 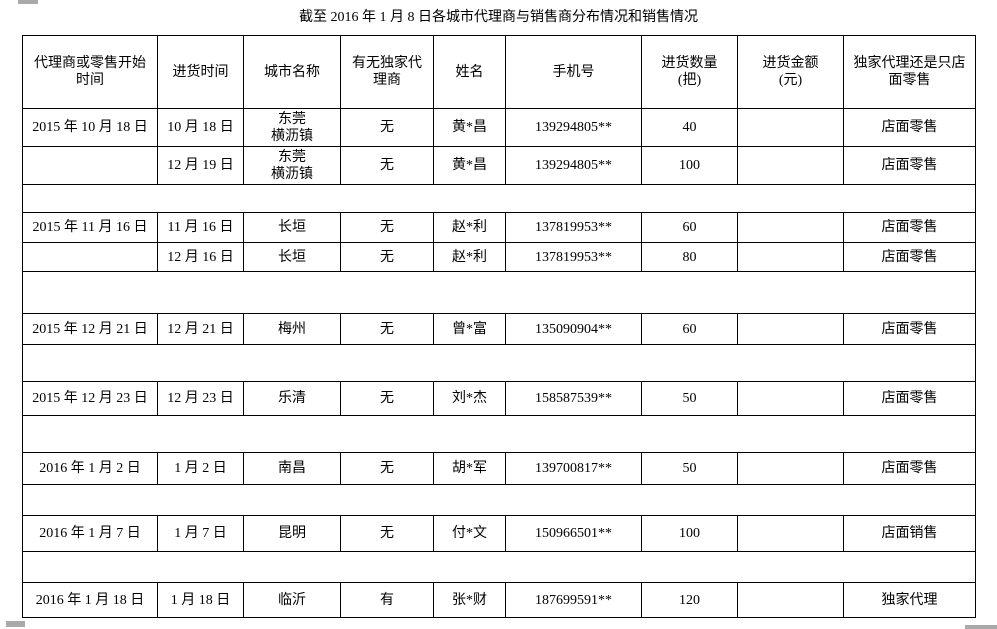 What do you see at coordinates (200, 329) in the screenshot?
I see `cell-purchase-date: 12 月 21 日` at bounding box center [200, 329].